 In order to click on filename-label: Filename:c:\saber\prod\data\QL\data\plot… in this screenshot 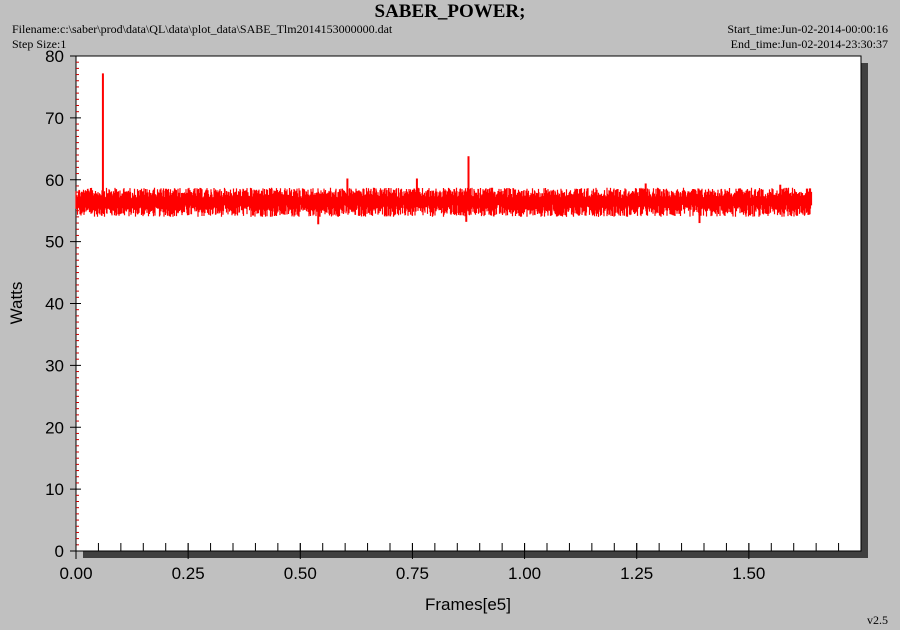, I will do `click(202, 29)`.